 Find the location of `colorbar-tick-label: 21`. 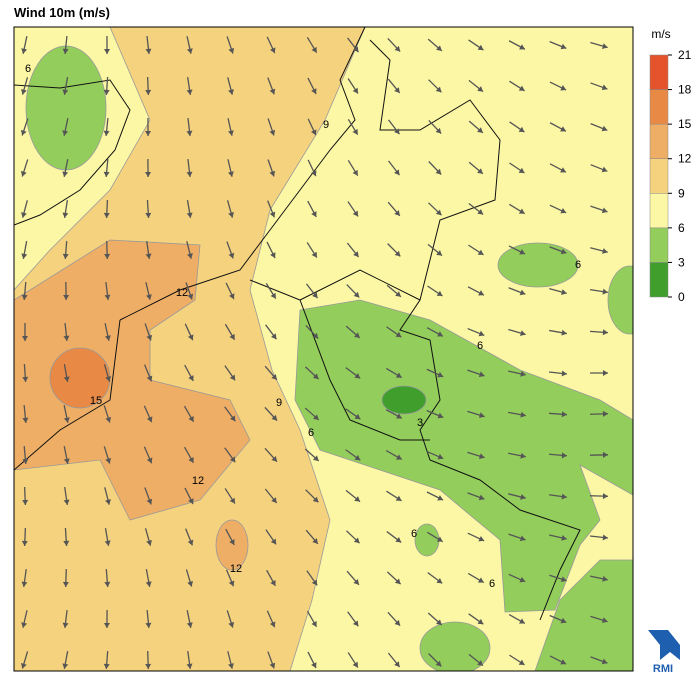

colorbar-tick-label: 21 is located at coordinates (685, 55).